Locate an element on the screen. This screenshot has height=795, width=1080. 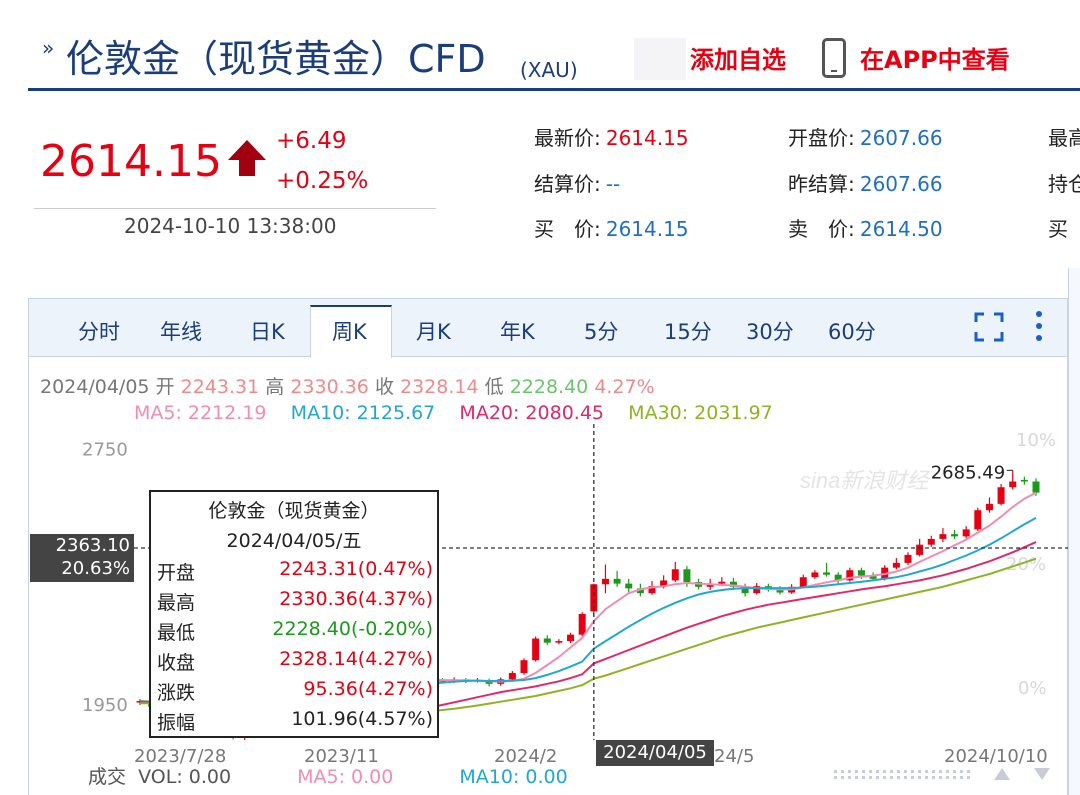
title-divider is located at coordinates (554, 89).